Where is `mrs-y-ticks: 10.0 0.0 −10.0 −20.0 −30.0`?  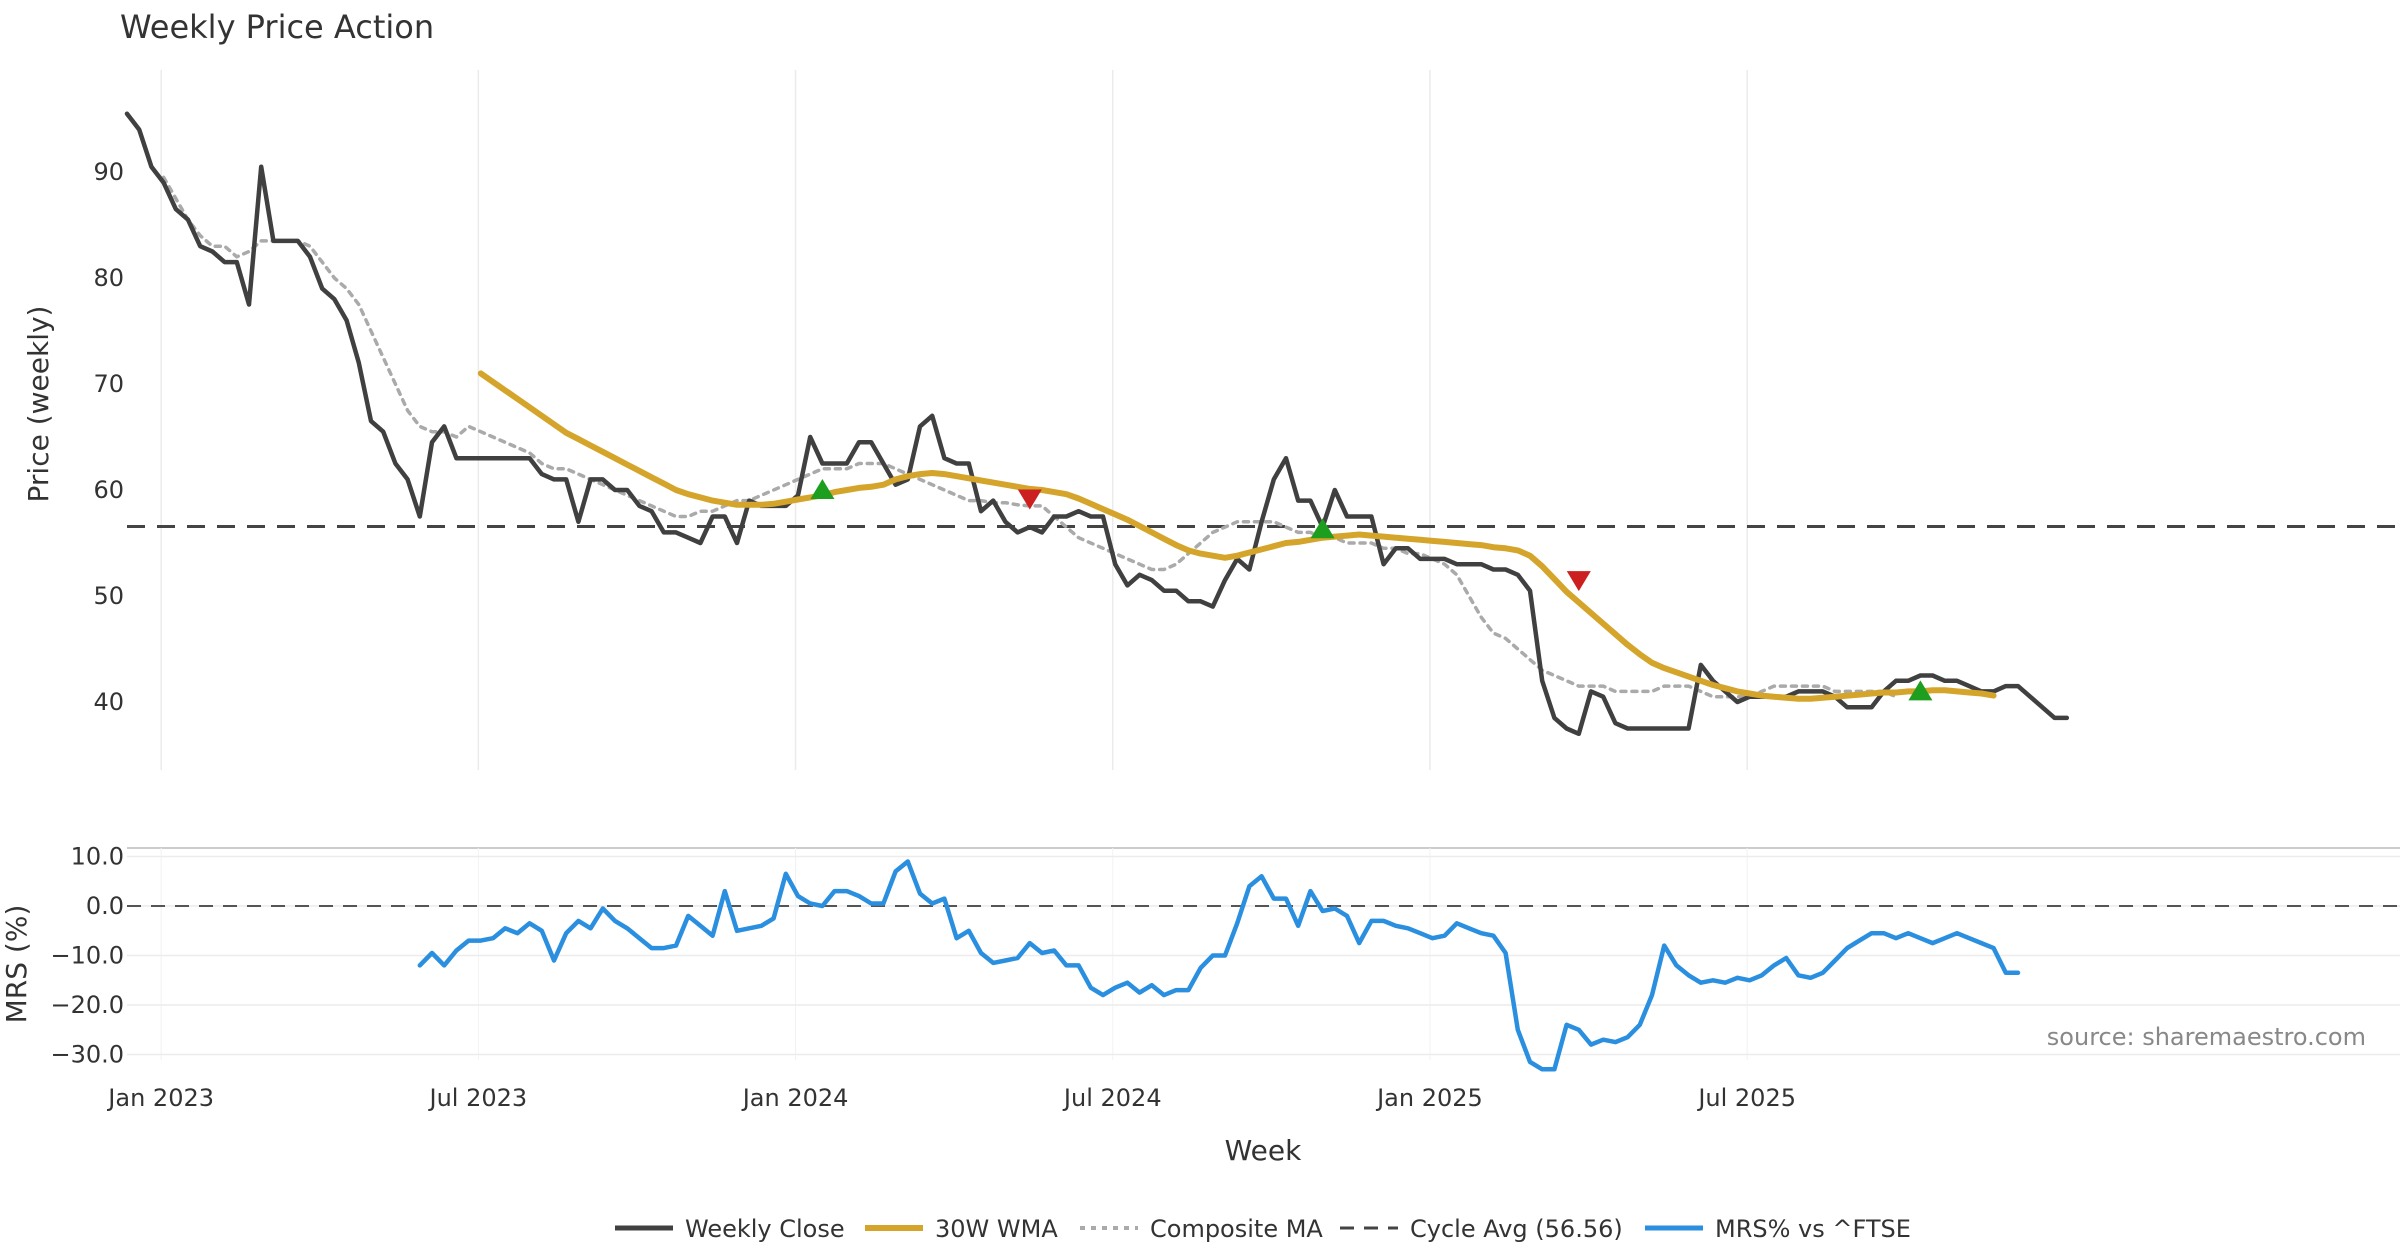
mrs-y-ticks: 10.0 0.0 −10.0 −20.0 −30.0 is located at coordinates (87, 956).